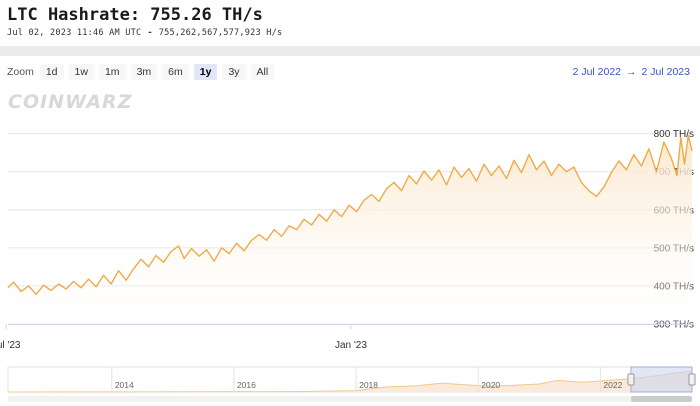 The image size is (700, 406). Describe the element at coordinates (612, 385) in the screenshot. I see `navigator-year-label: 2022` at that location.